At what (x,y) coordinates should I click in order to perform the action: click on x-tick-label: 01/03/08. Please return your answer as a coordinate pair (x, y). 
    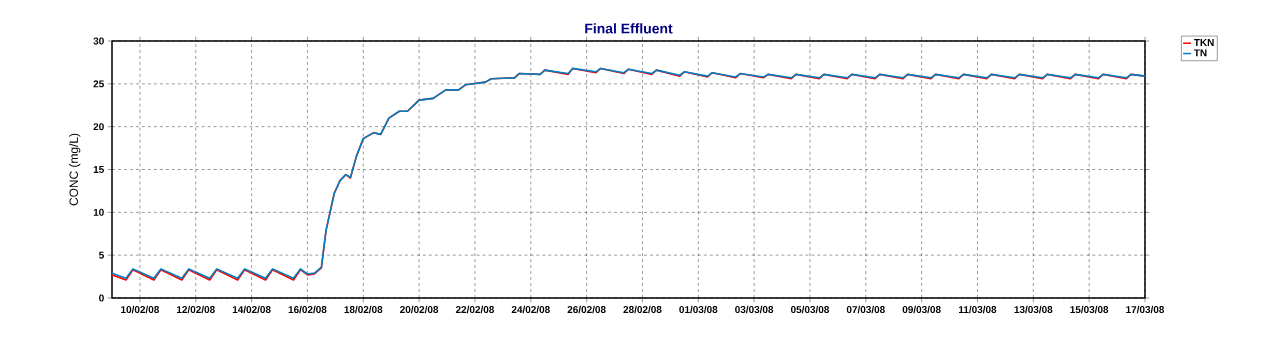
    Looking at the image, I should click on (698, 309).